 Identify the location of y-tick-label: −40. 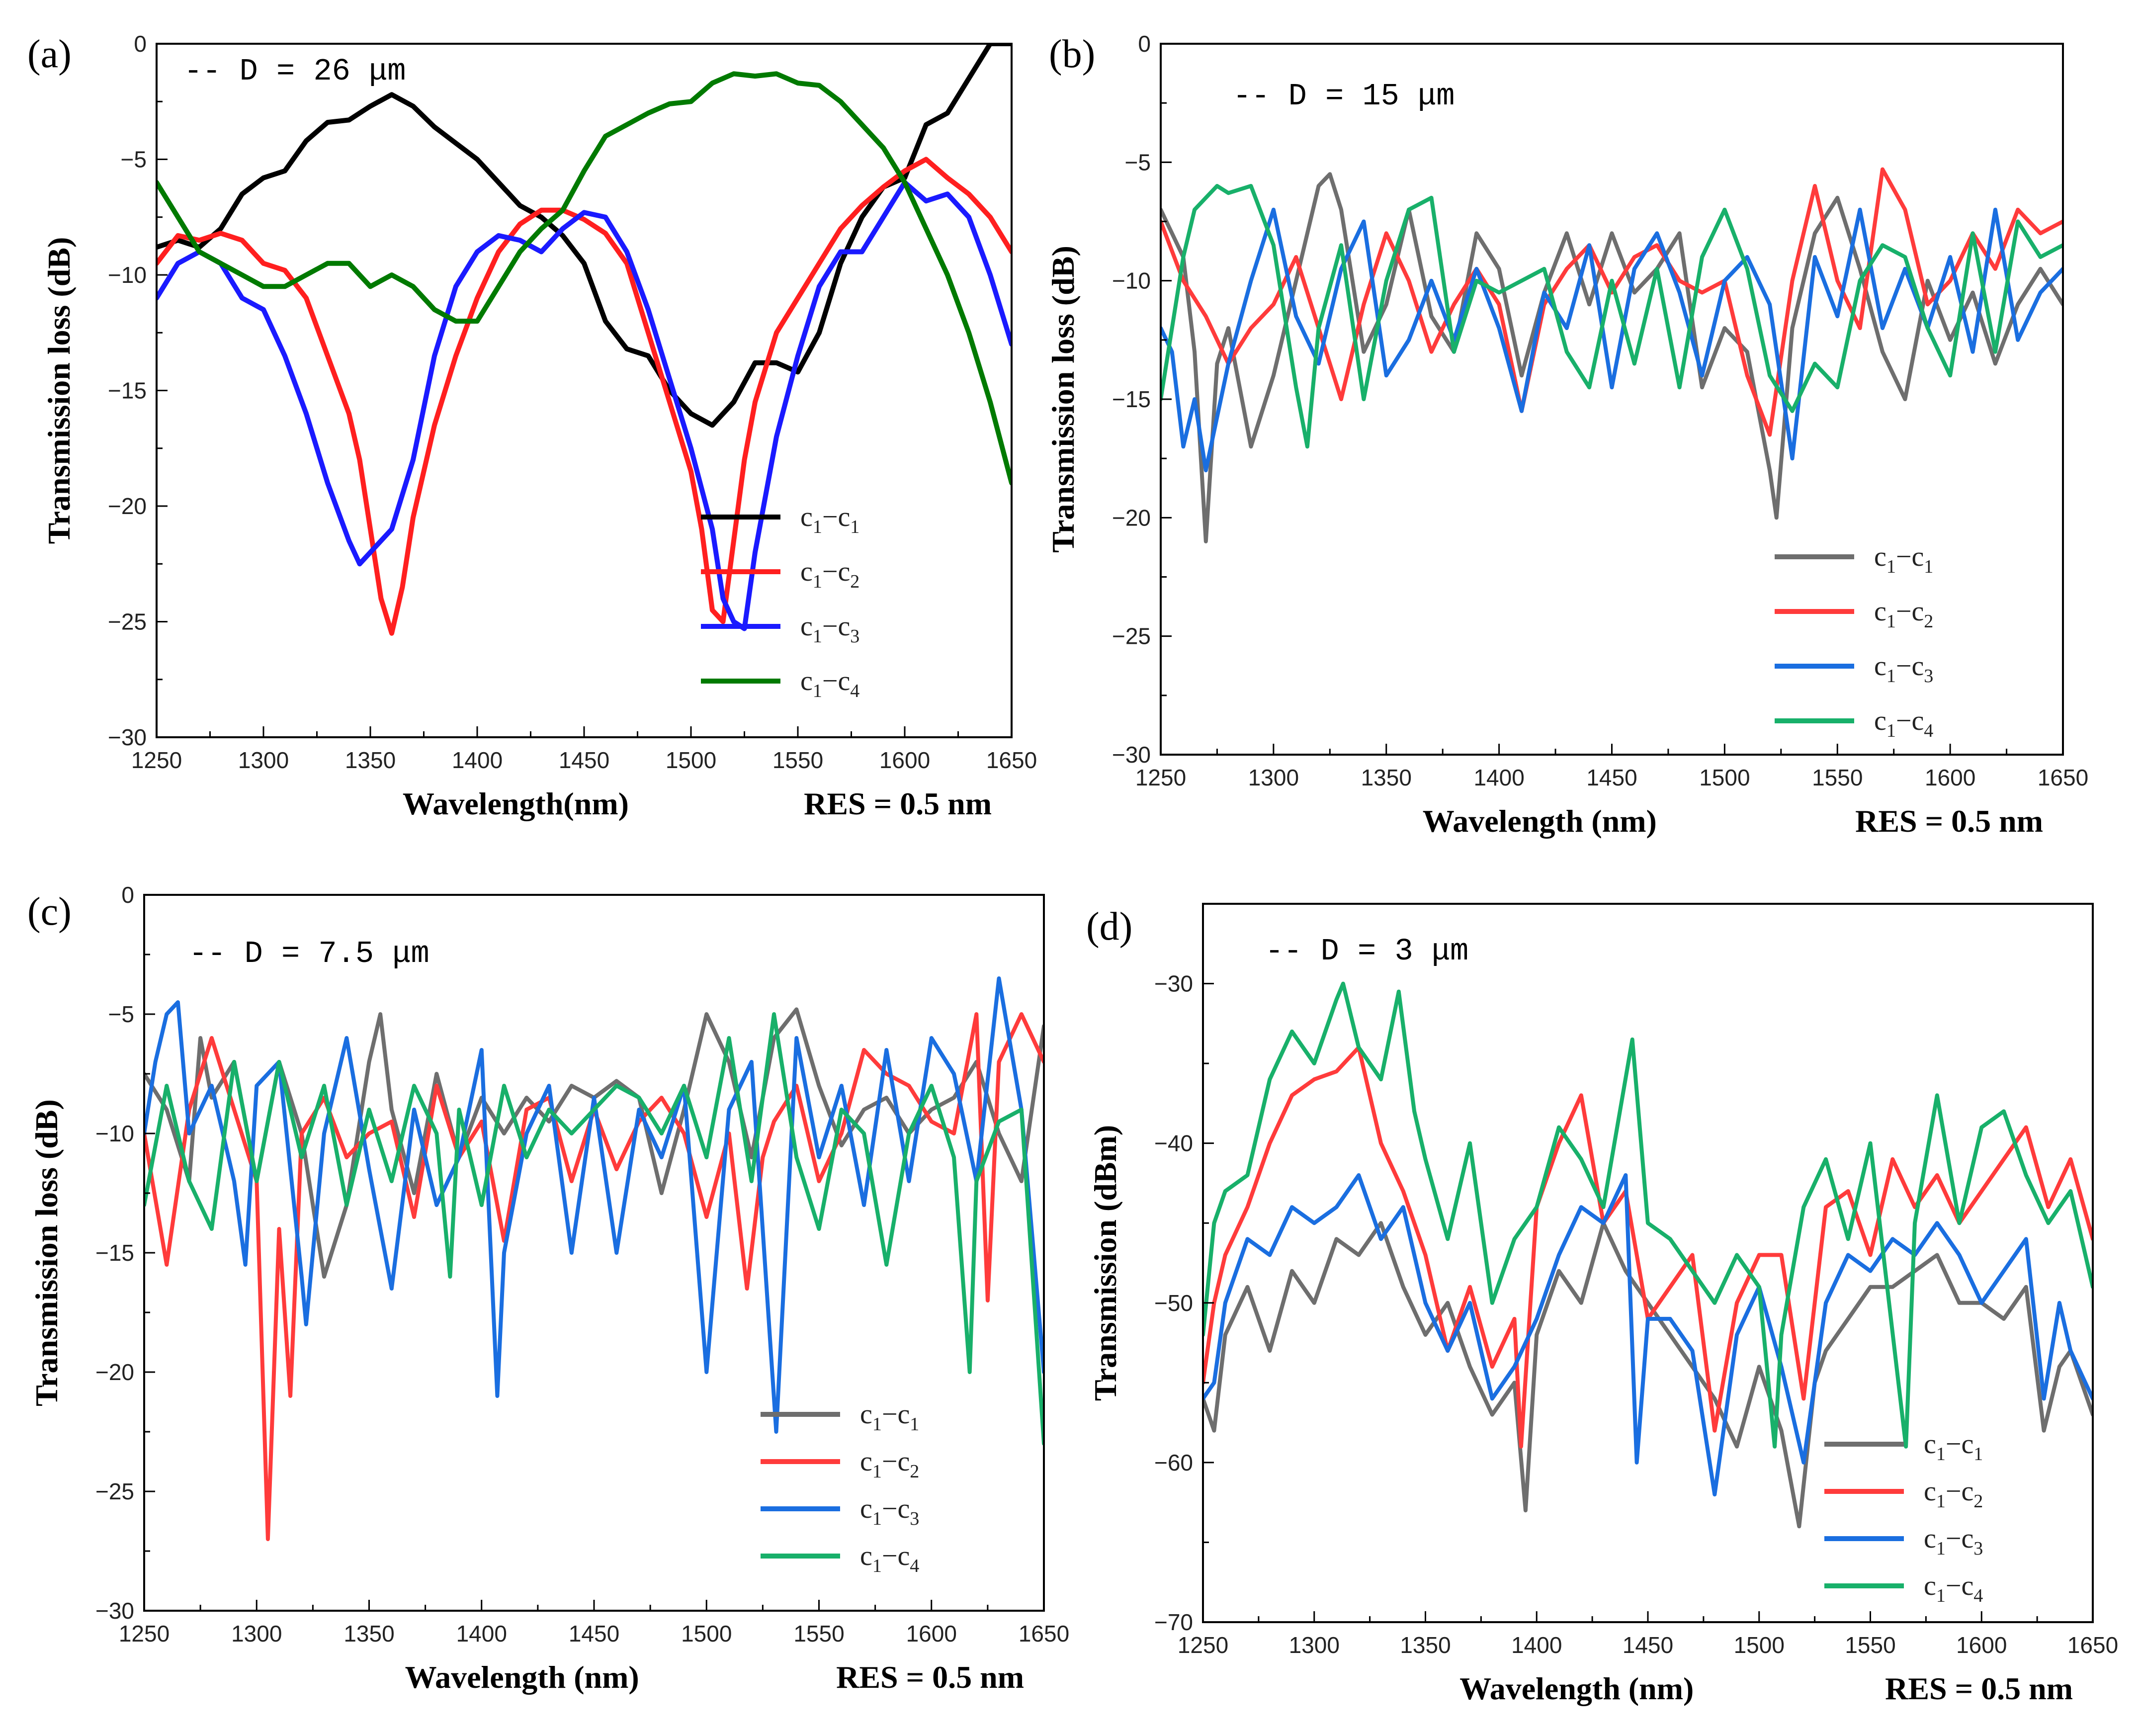
(1173, 1143).